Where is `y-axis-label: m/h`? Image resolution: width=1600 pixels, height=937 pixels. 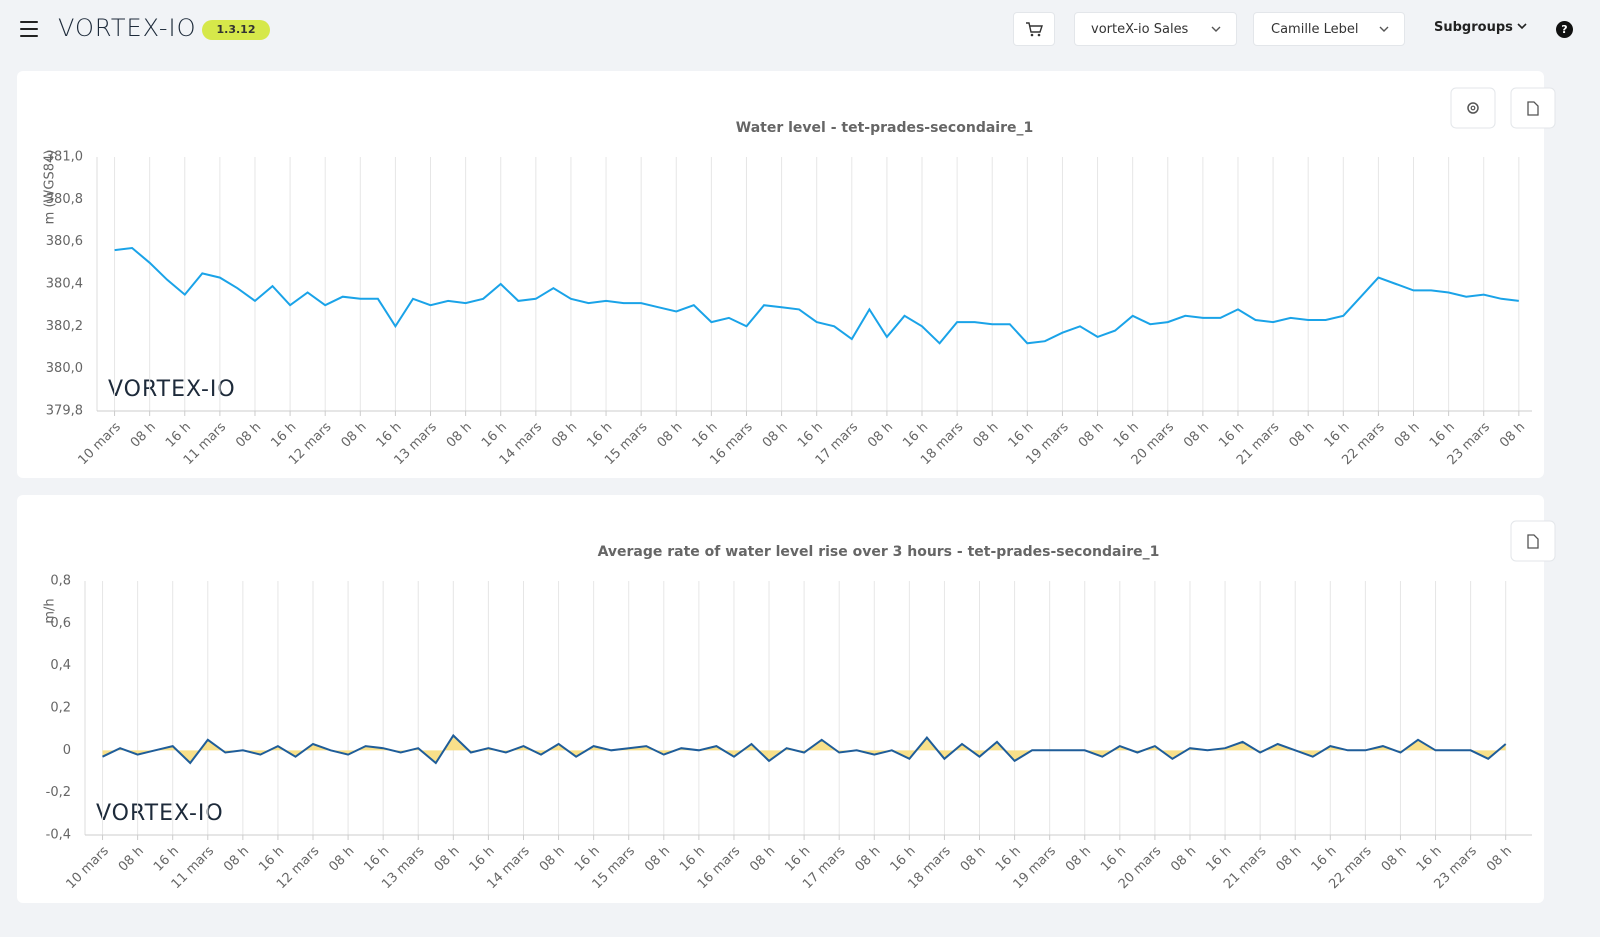
y-axis-label: m/h is located at coordinates (50, 610).